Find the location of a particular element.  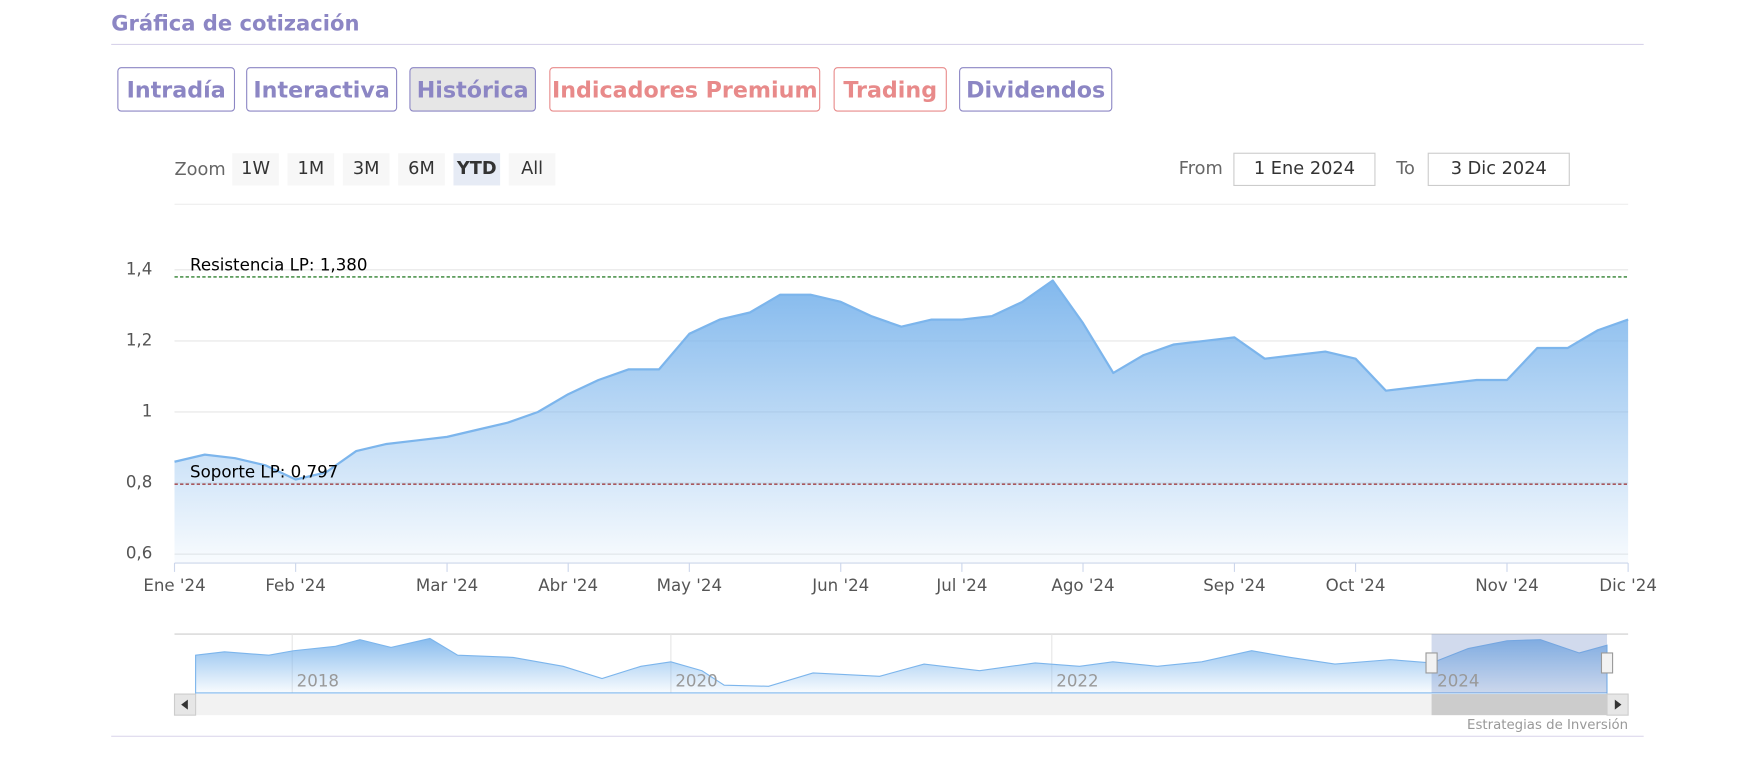

section-title: Gráfica de cotización is located at coordinates (235, 22).